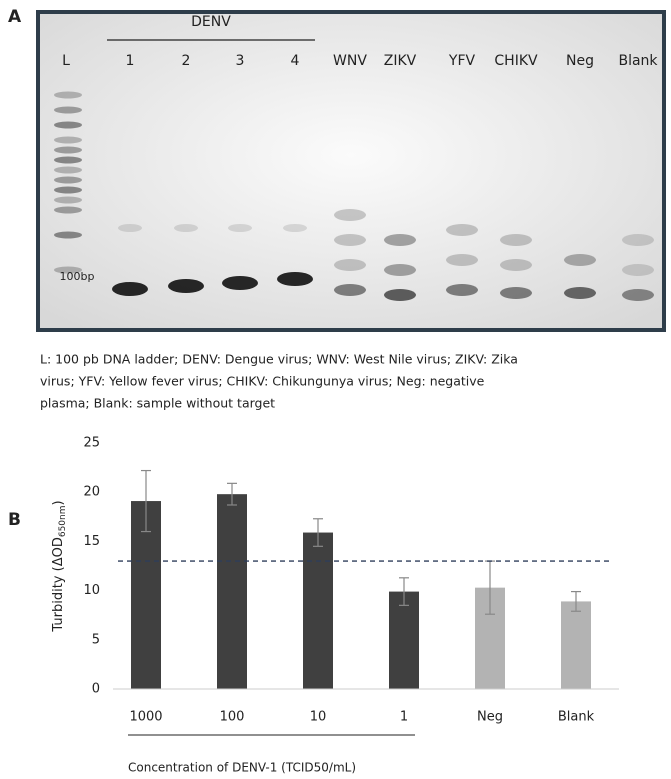 The height and width of the screenshot is (779, 671). I want to click on panel-label: A, so click(15, 17).